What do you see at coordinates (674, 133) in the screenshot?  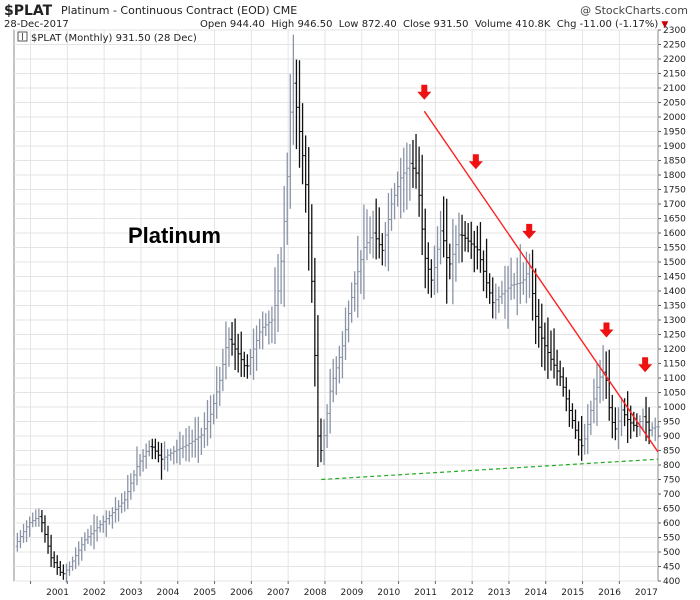 I see `y-tick-label: 1950` at bounding box center [674, 133].